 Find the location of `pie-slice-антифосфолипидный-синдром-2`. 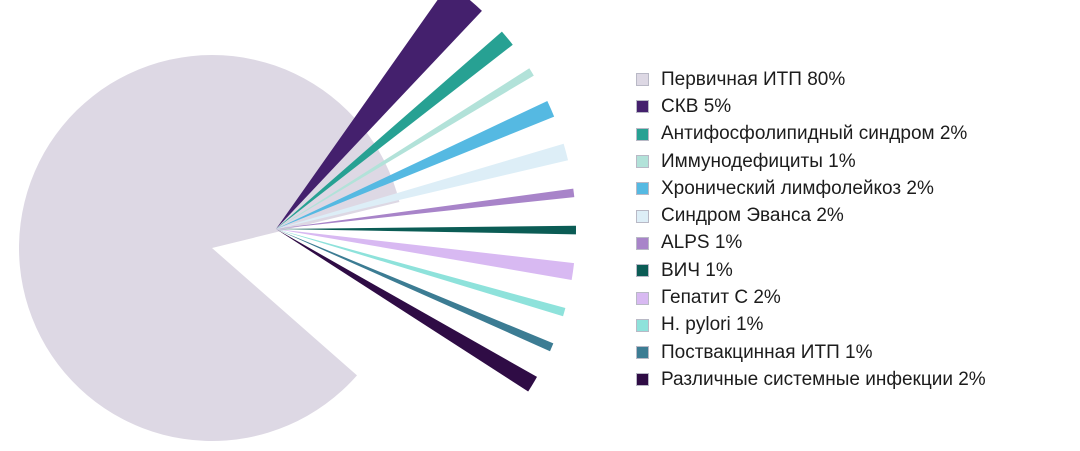

pie-slice-антифосфолипидный-синдром-2 is located at coordinates (394, 130).